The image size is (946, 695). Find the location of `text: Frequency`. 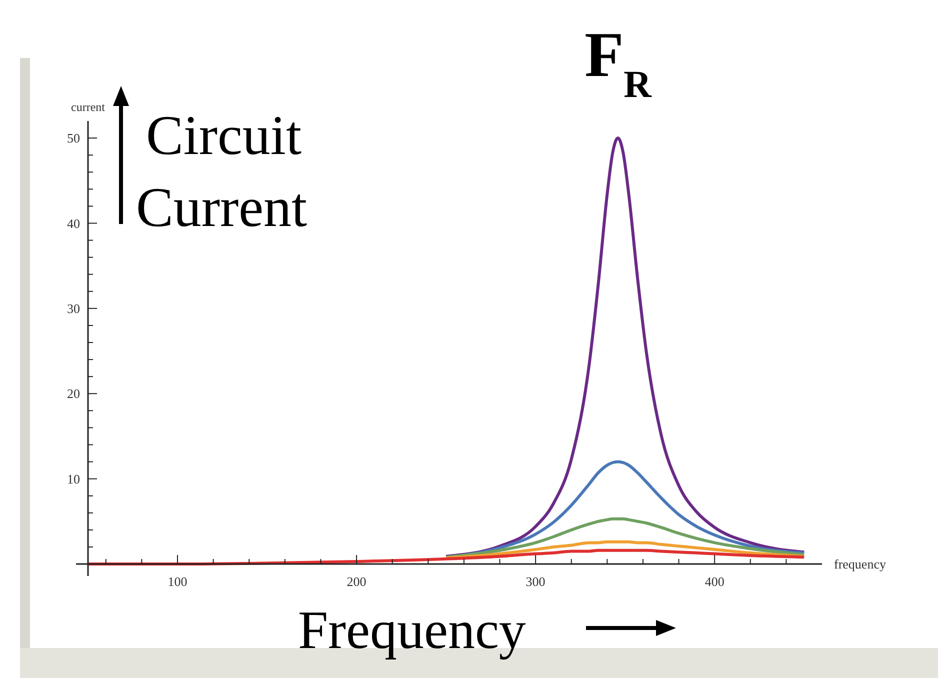

text: Frequency is located at coordinates (412, 630).